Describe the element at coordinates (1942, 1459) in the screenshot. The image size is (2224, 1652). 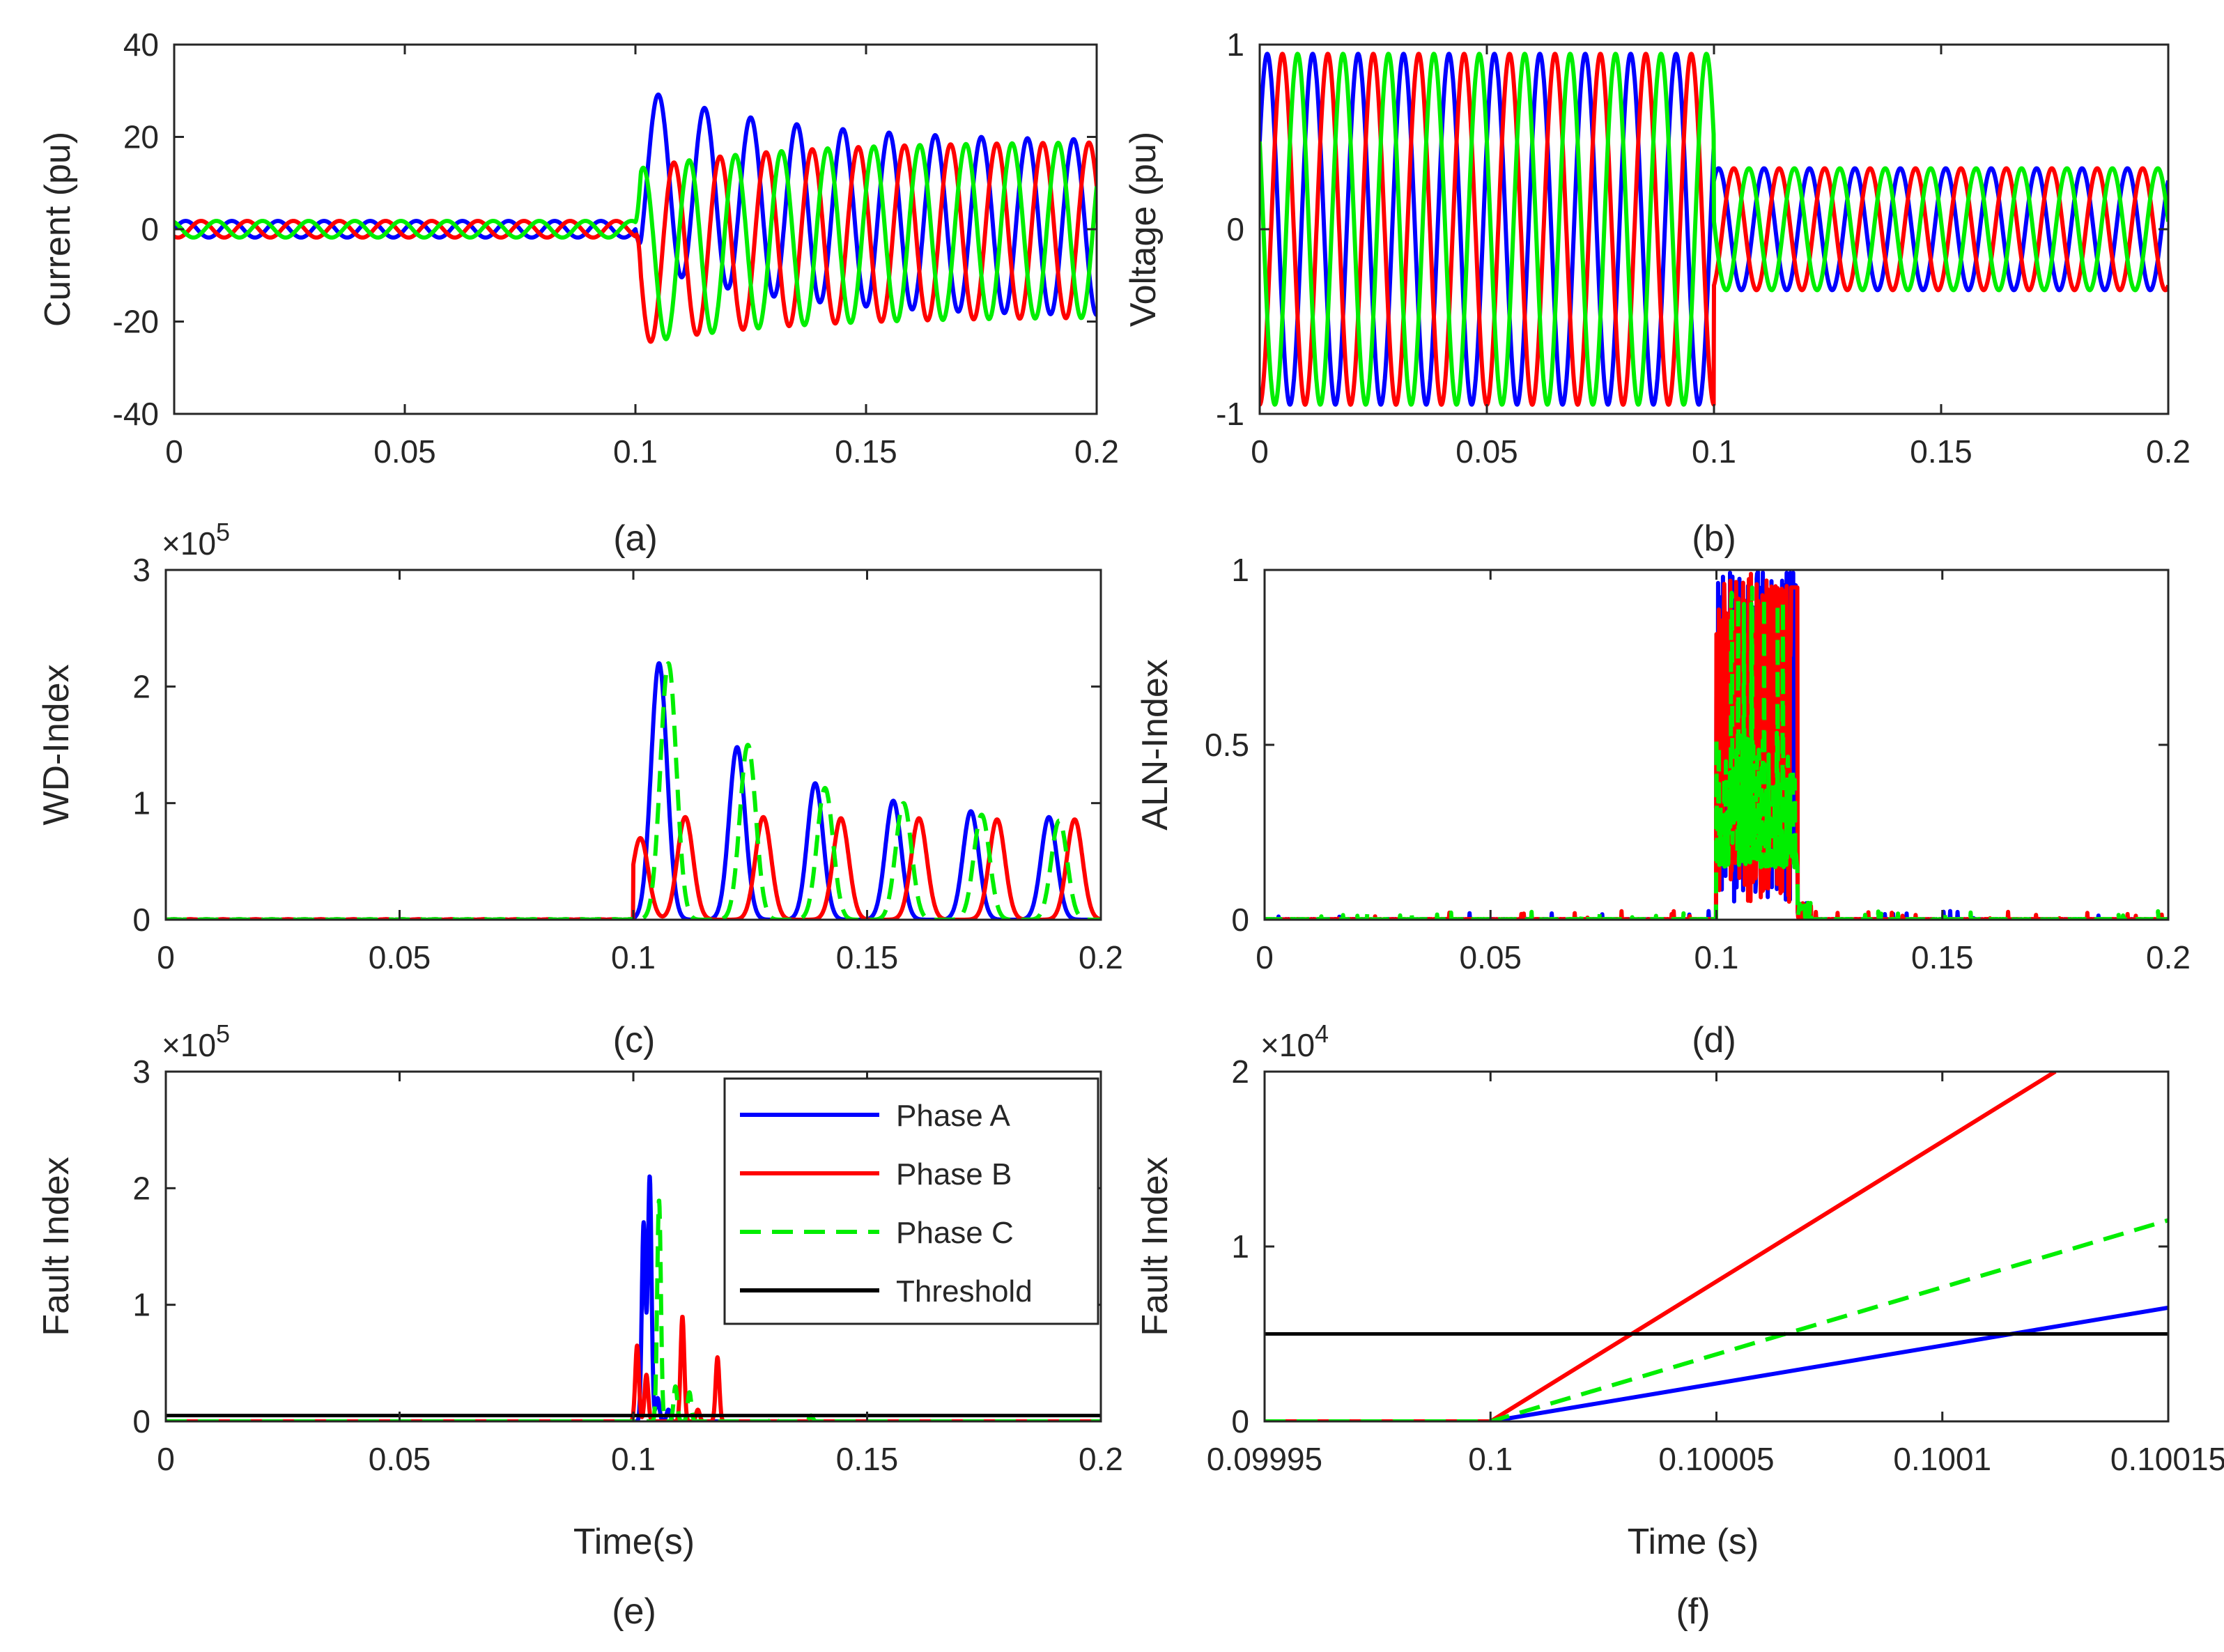
I see `x-tick-label: 0.1001` at that location.